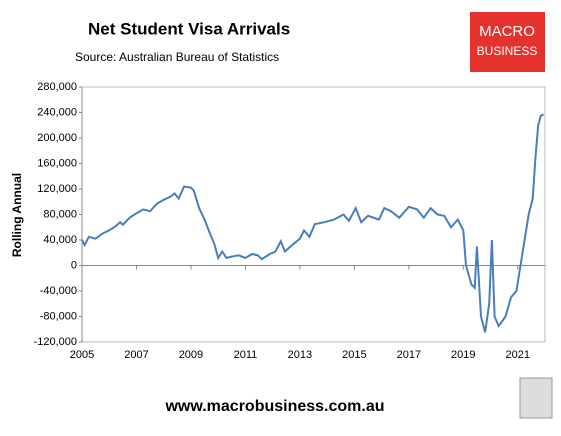 The width and height of the screenshot is (561, 436). I want to click on x-tick-label: 2011, so click(246, 355).